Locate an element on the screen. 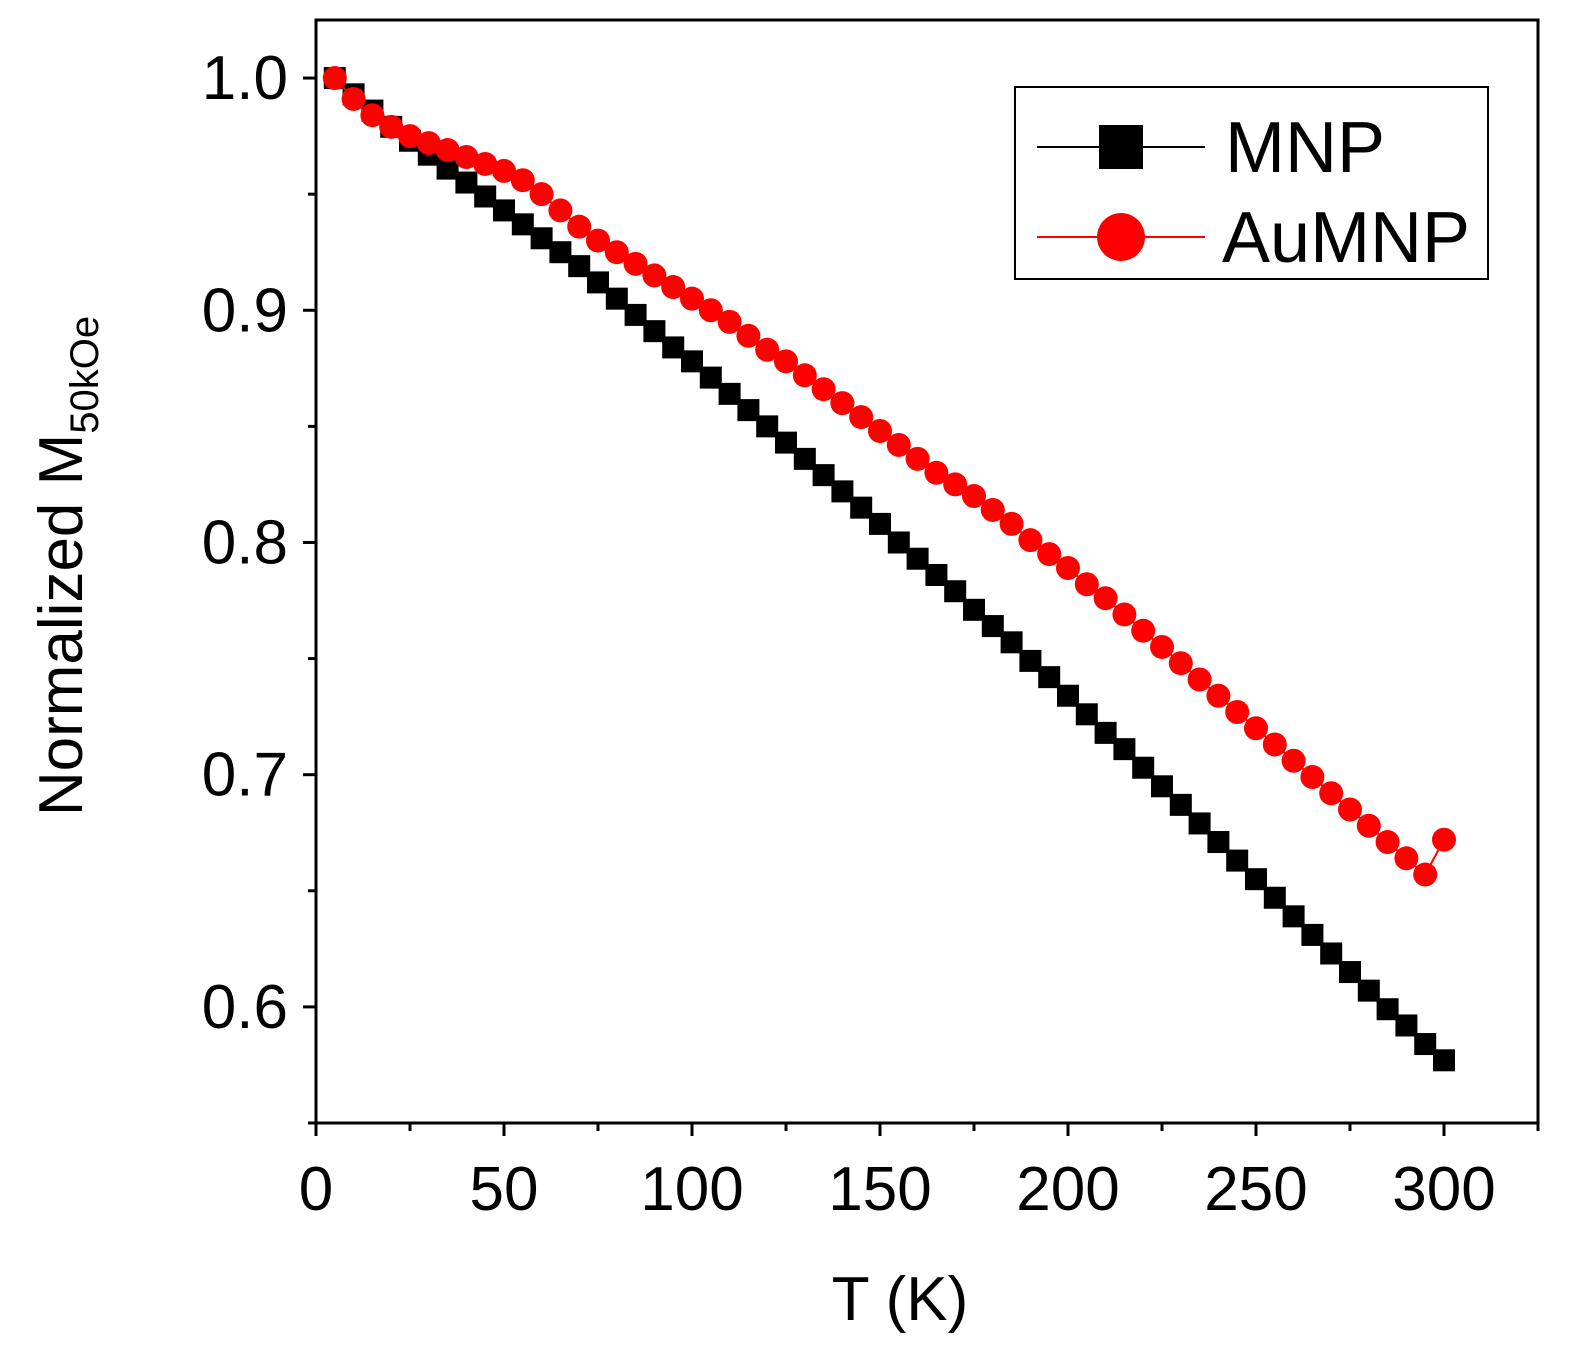  y-axis-label-main: Normalized M is located at coordinates (61, 625).